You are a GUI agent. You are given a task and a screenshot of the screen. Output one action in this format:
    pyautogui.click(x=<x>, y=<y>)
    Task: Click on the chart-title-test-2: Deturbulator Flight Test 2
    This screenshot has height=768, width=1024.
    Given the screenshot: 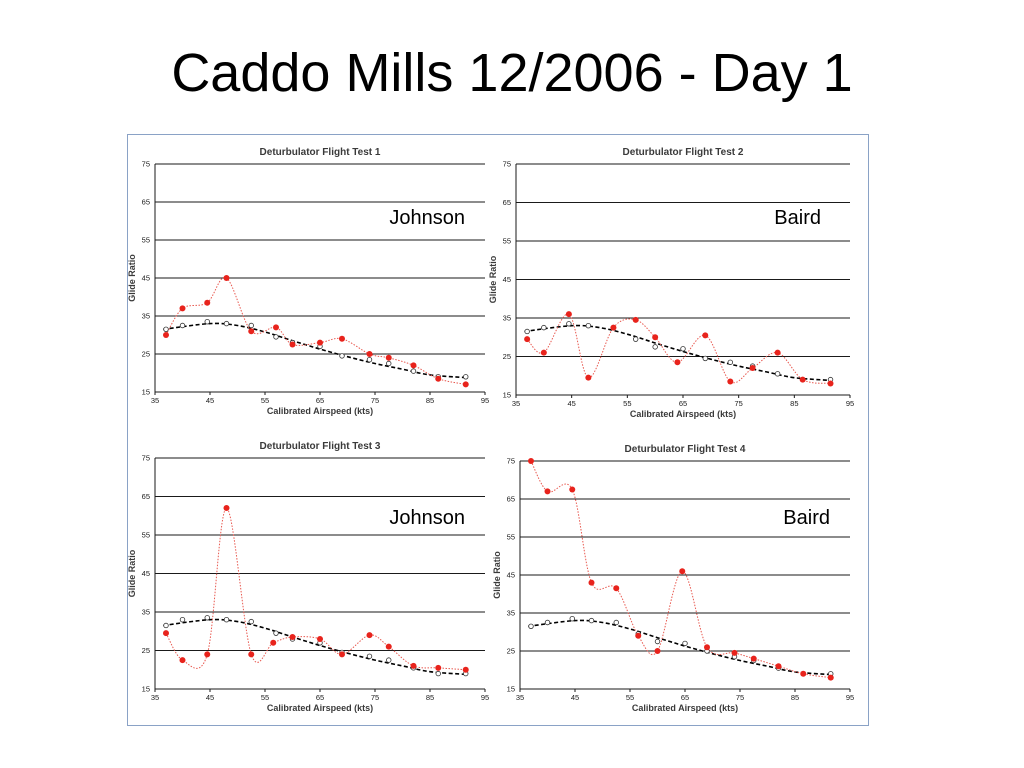 What is the action you would take?
    pyautogui.click(x=683, y=152)
    